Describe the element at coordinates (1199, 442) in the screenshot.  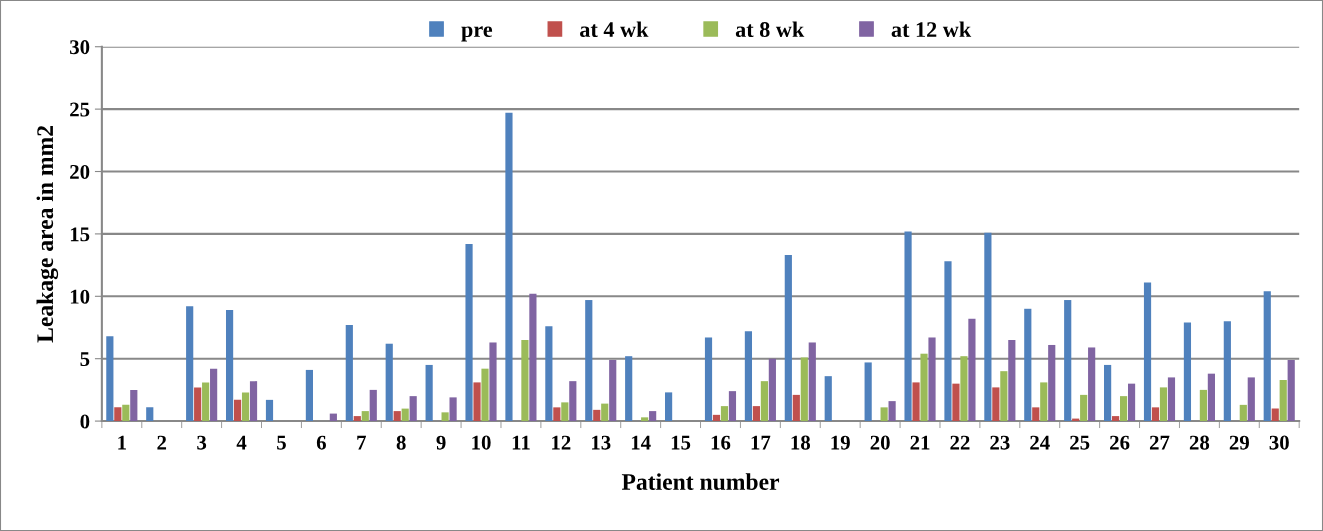
I see `x-tick-label: 28` at that location.